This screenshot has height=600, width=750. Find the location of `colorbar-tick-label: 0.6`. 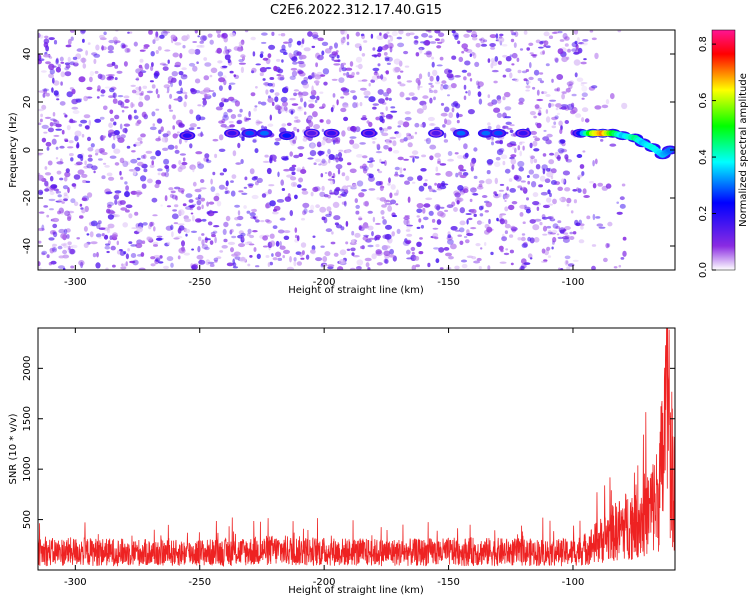

colorbar-tick-label: 0.6 is located at coordinates (703, 101).